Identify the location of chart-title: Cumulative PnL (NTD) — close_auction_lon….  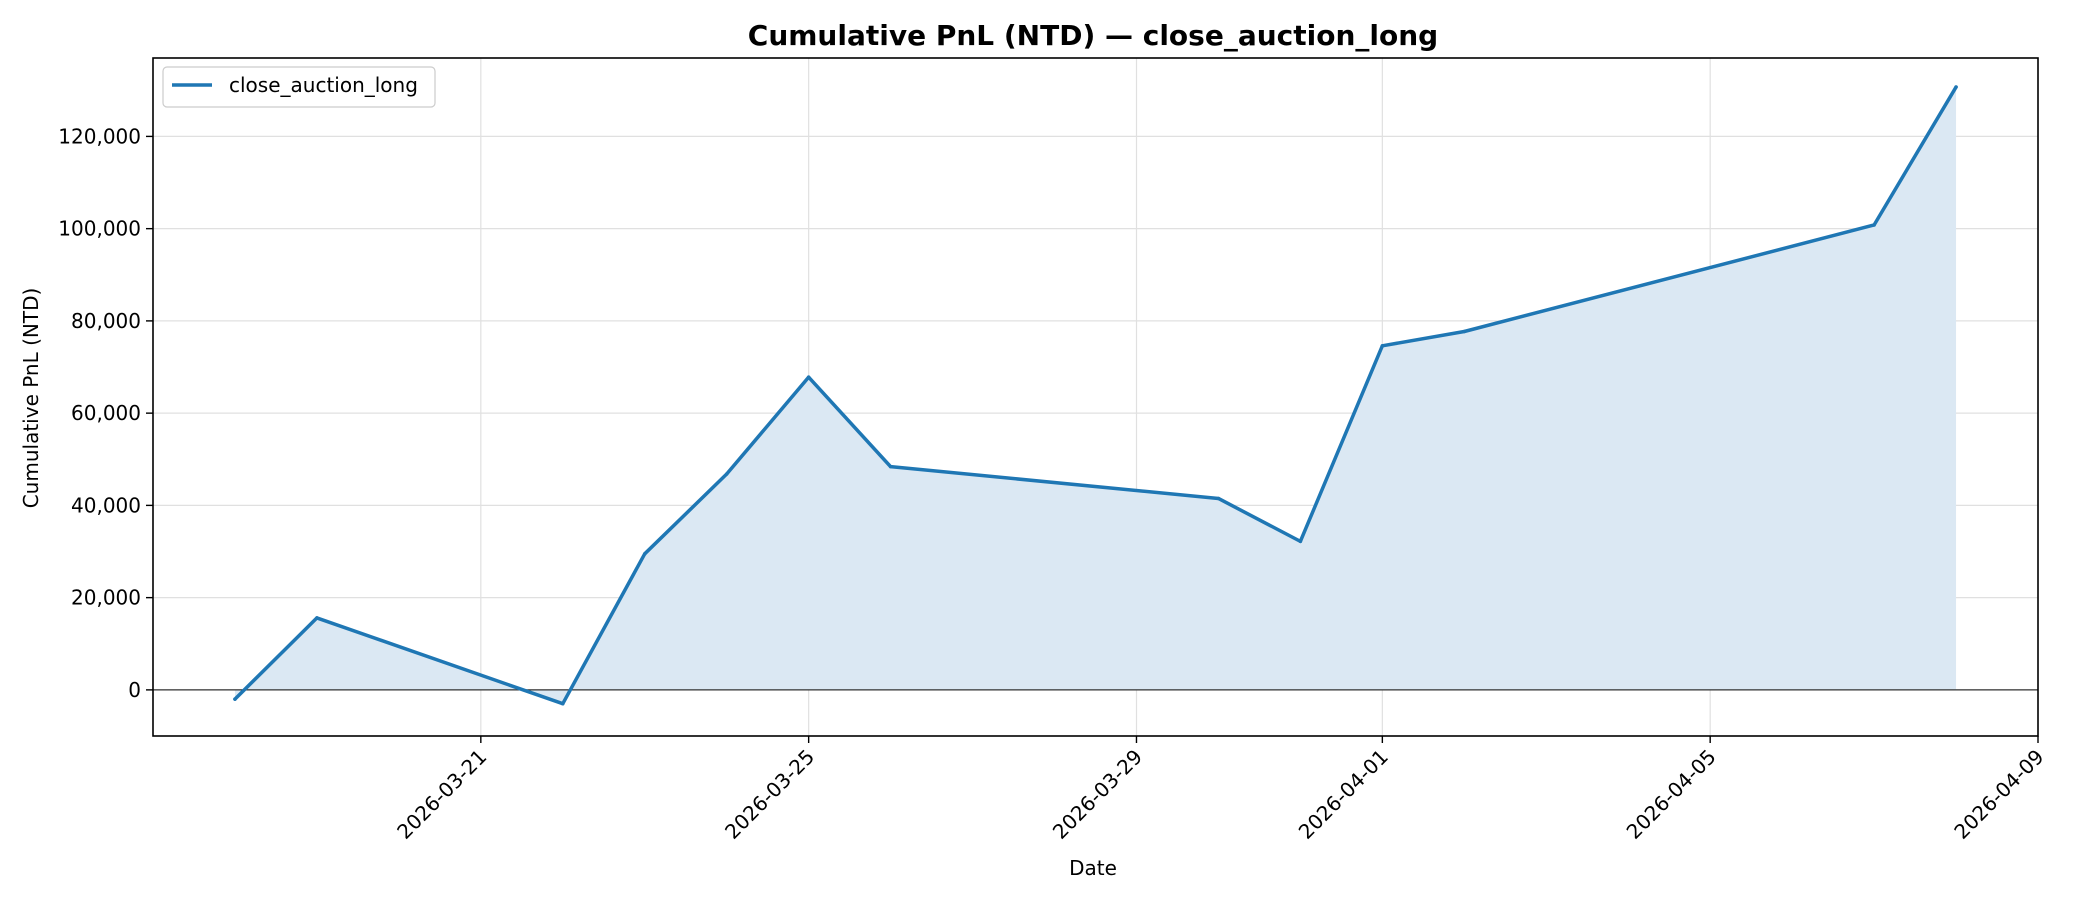
(1093, 35).